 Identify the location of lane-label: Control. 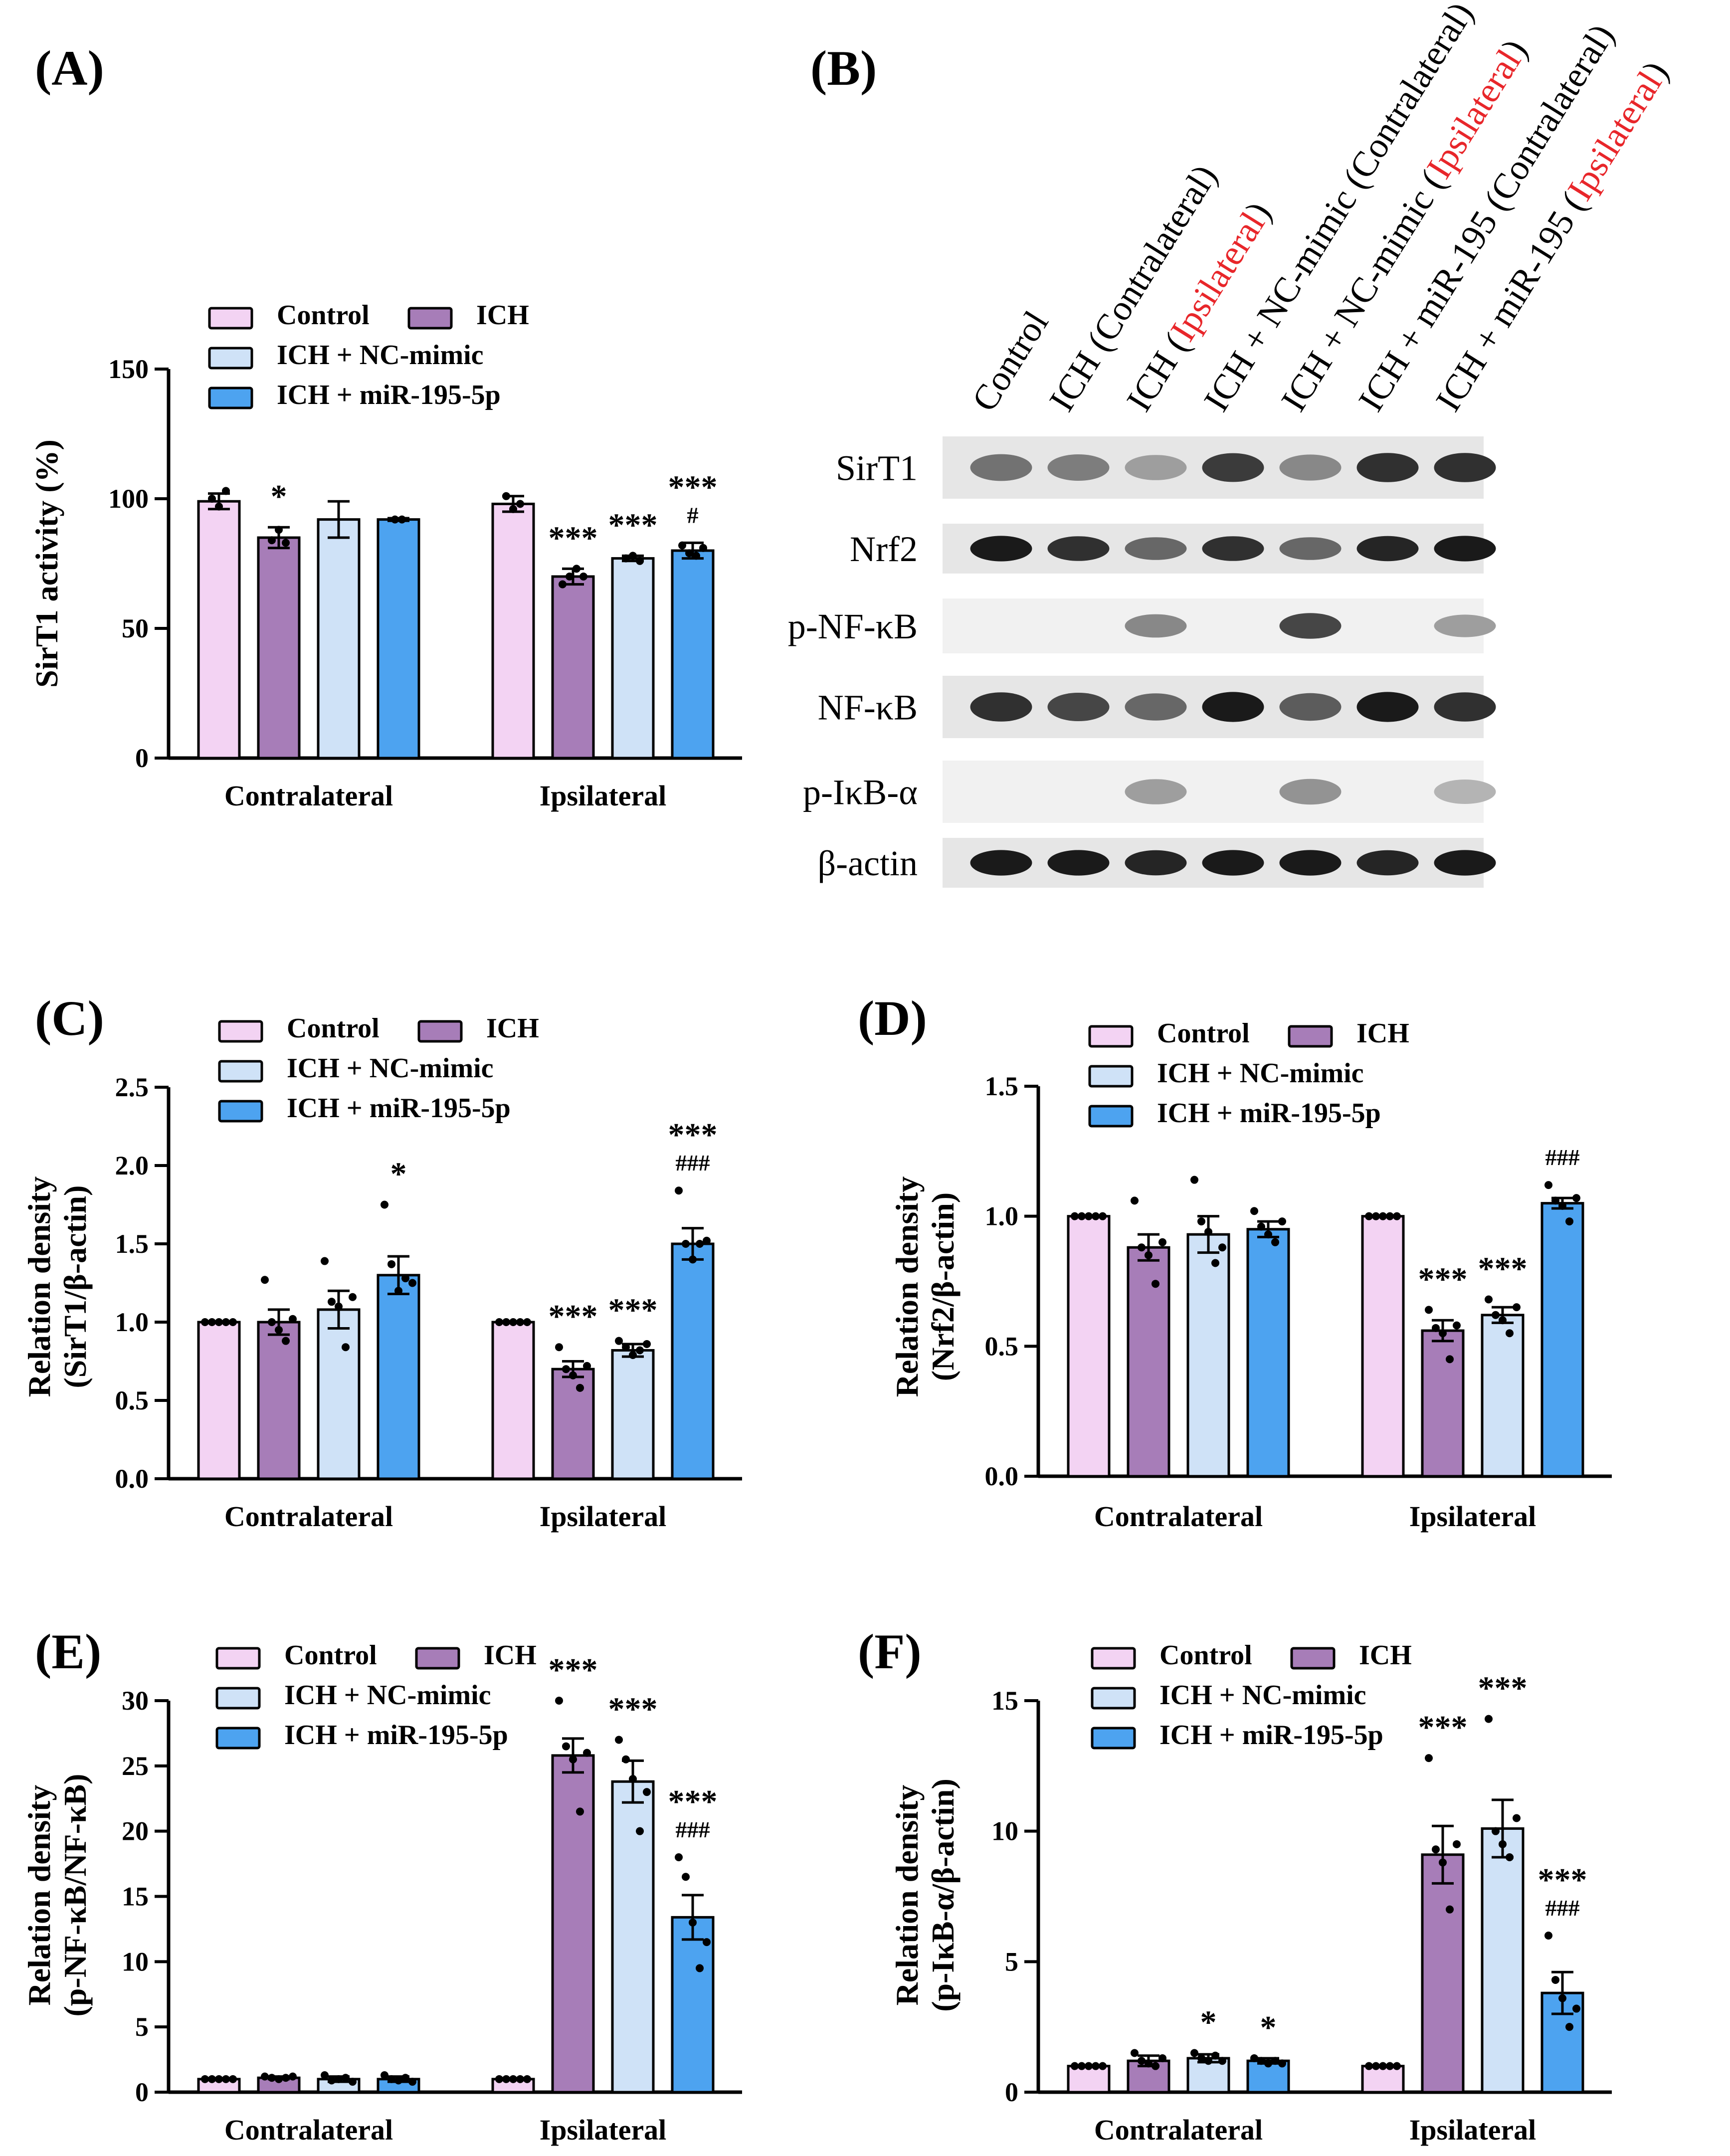
(1010, 361).